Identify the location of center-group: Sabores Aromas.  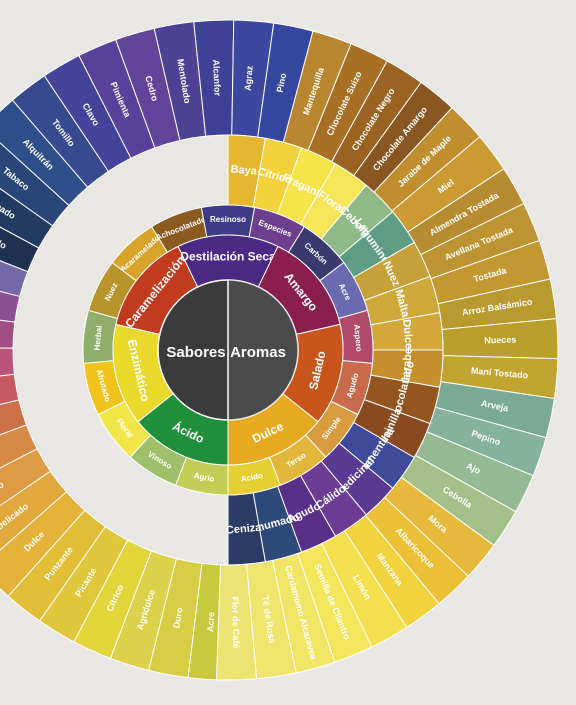
(228, 350).